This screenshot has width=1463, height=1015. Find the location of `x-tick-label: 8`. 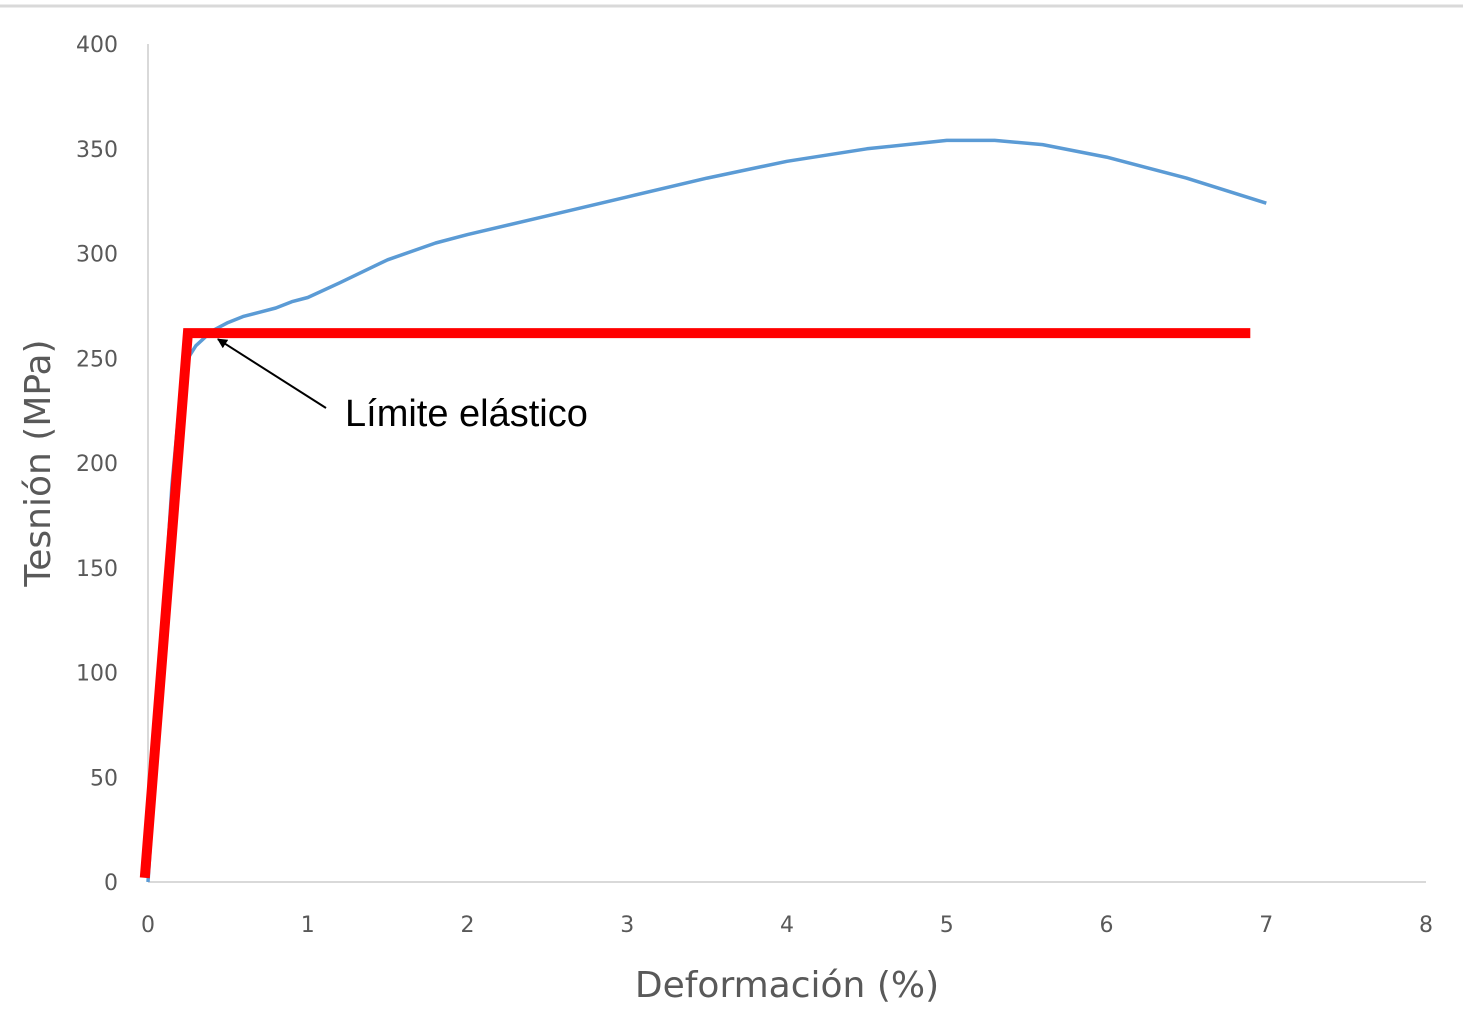

x-tick-label: 8 is located at coordinates (1426, 925).